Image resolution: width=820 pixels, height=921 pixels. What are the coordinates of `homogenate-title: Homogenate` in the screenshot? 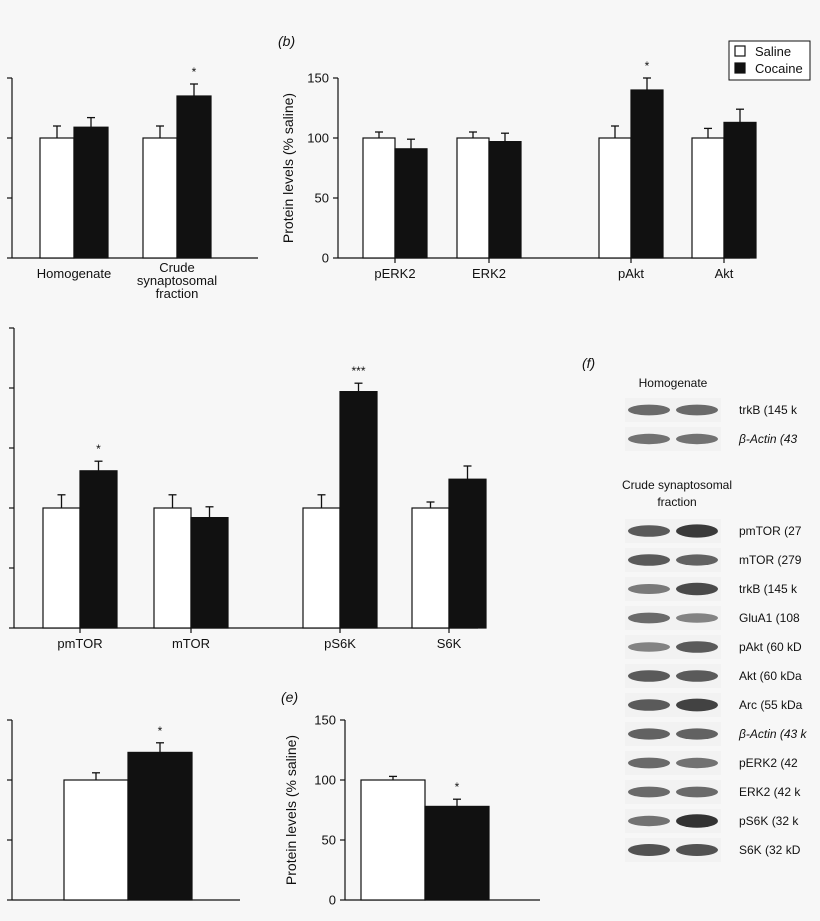 It's located at (673, 383).